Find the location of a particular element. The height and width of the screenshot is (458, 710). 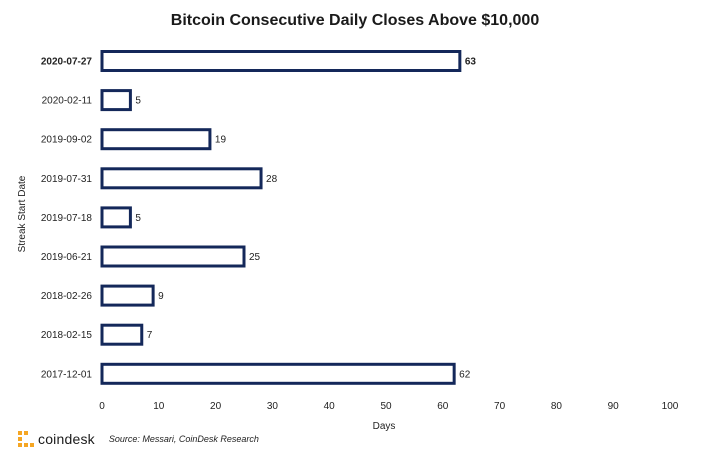

x-tick-label: 80 is located at coordinates (557, 406).